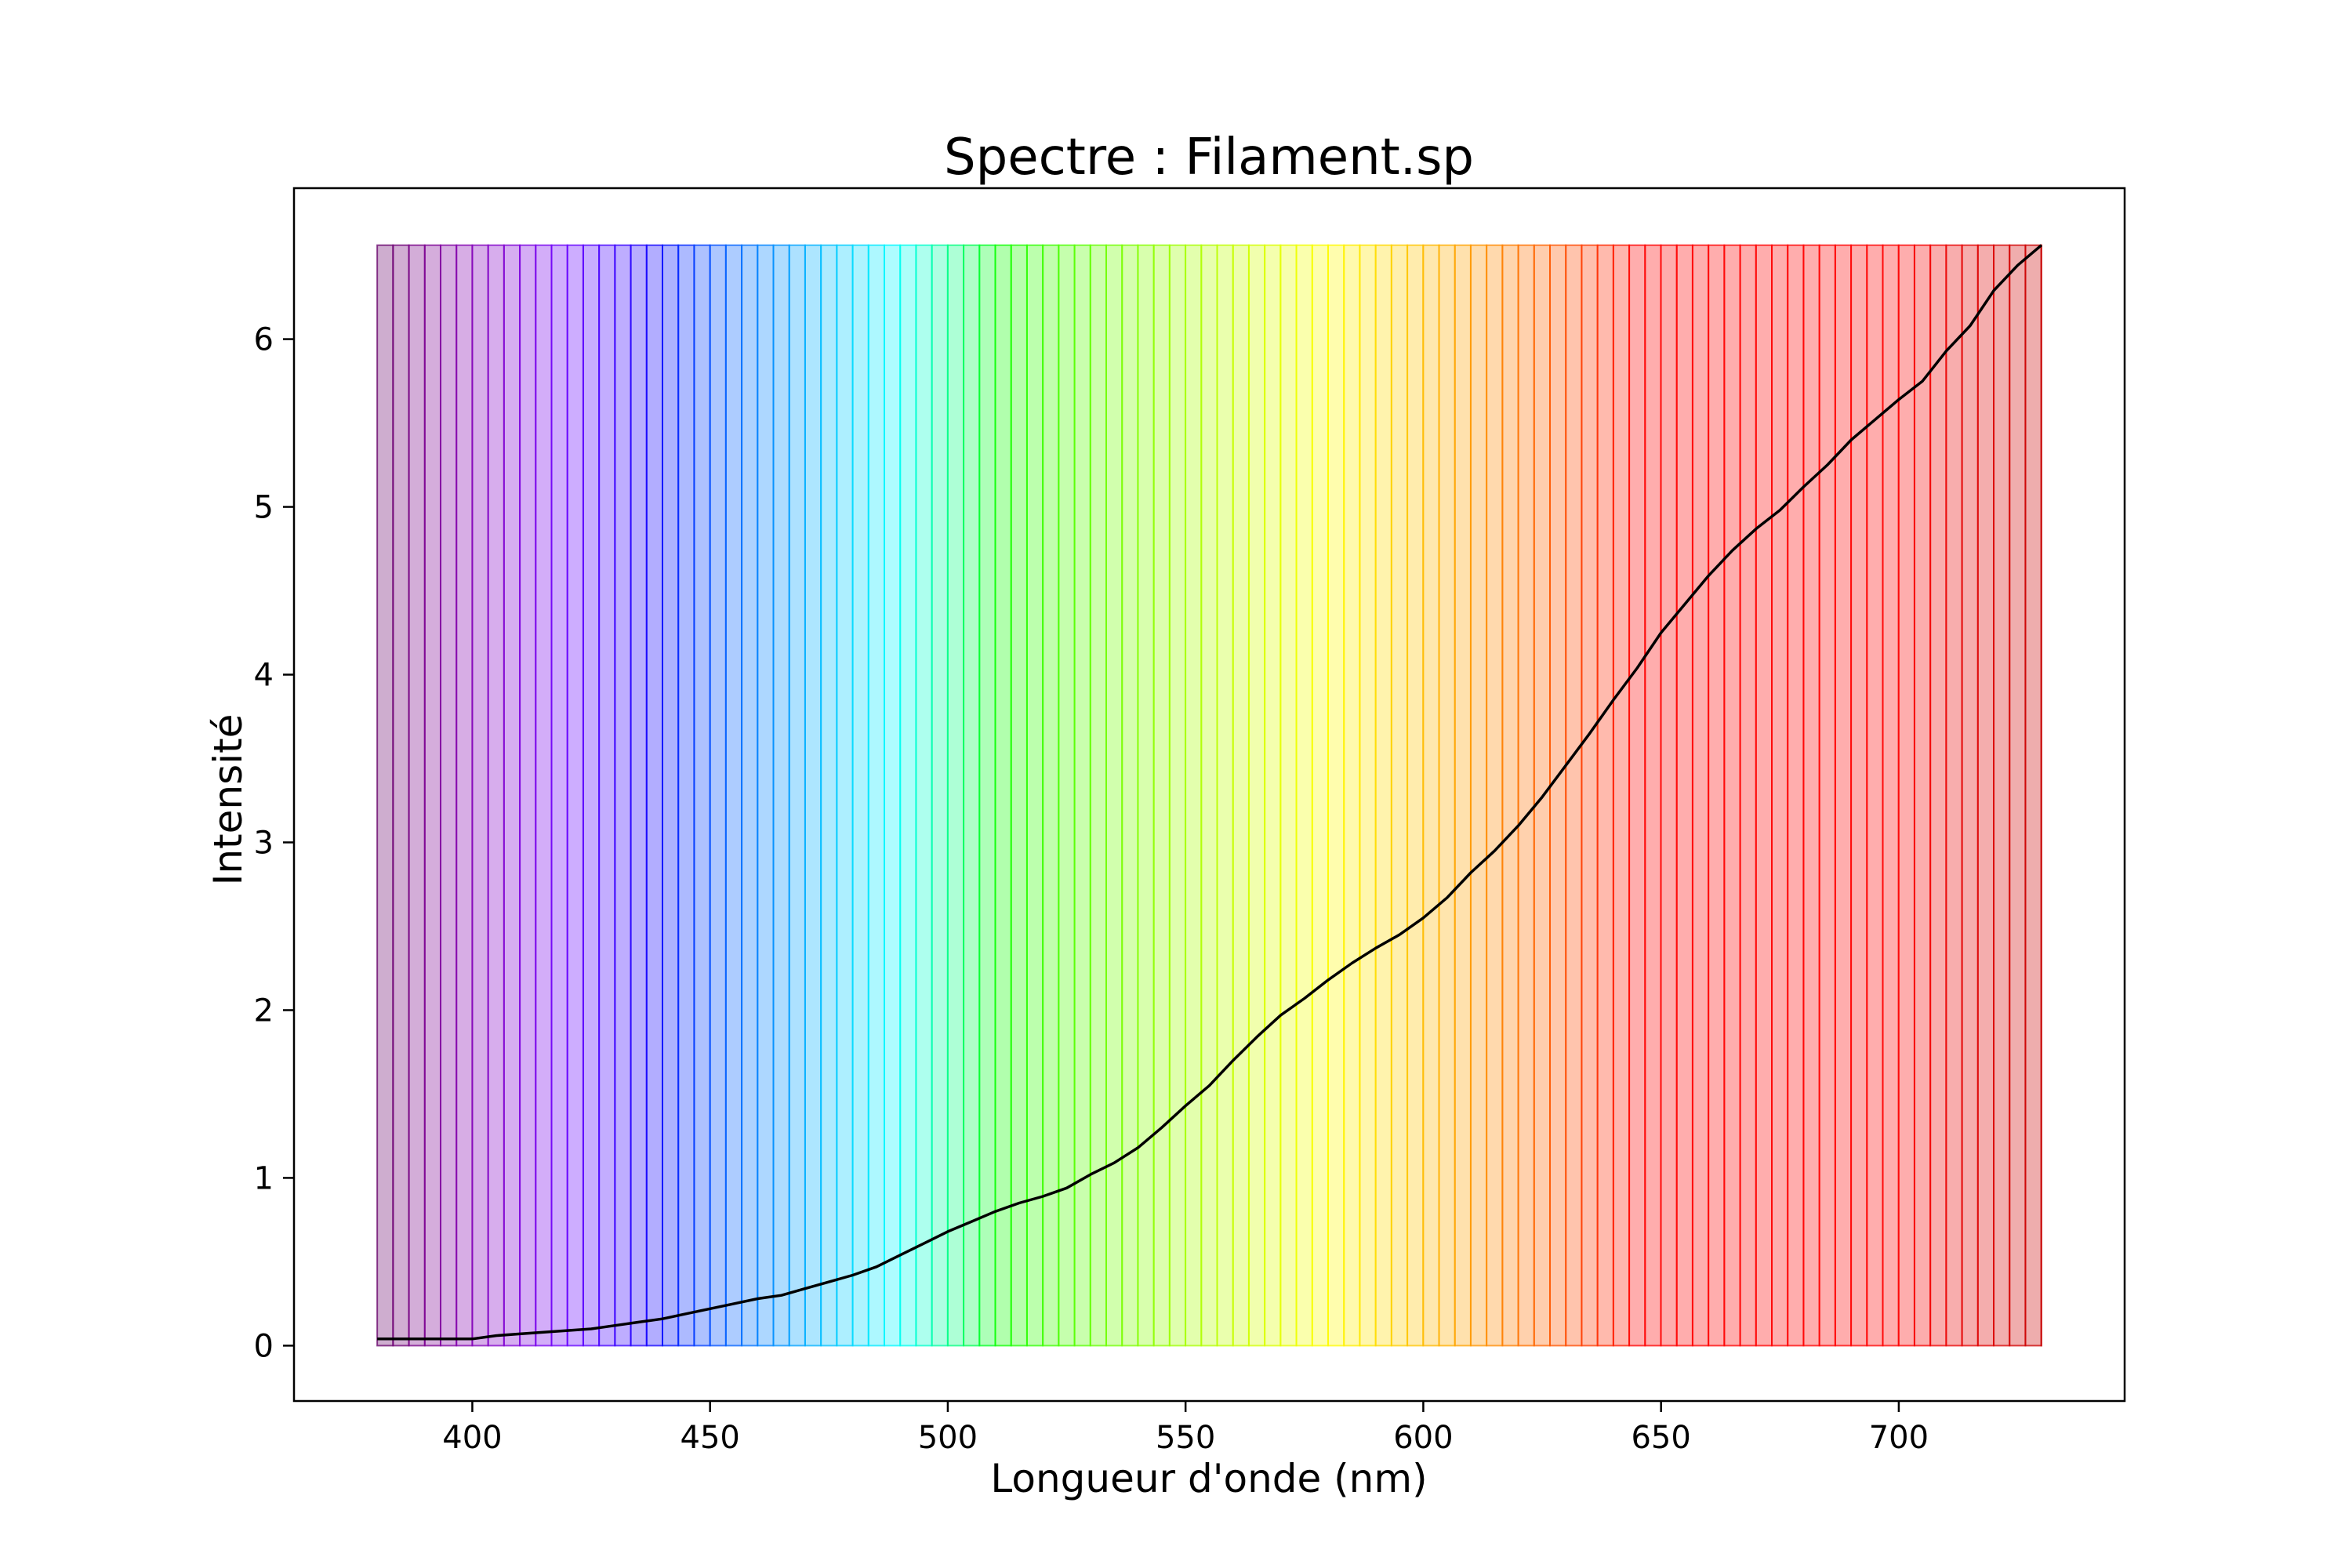  I want to click on chart-title: Spectre : Filament.sp, so click(1209, 158).